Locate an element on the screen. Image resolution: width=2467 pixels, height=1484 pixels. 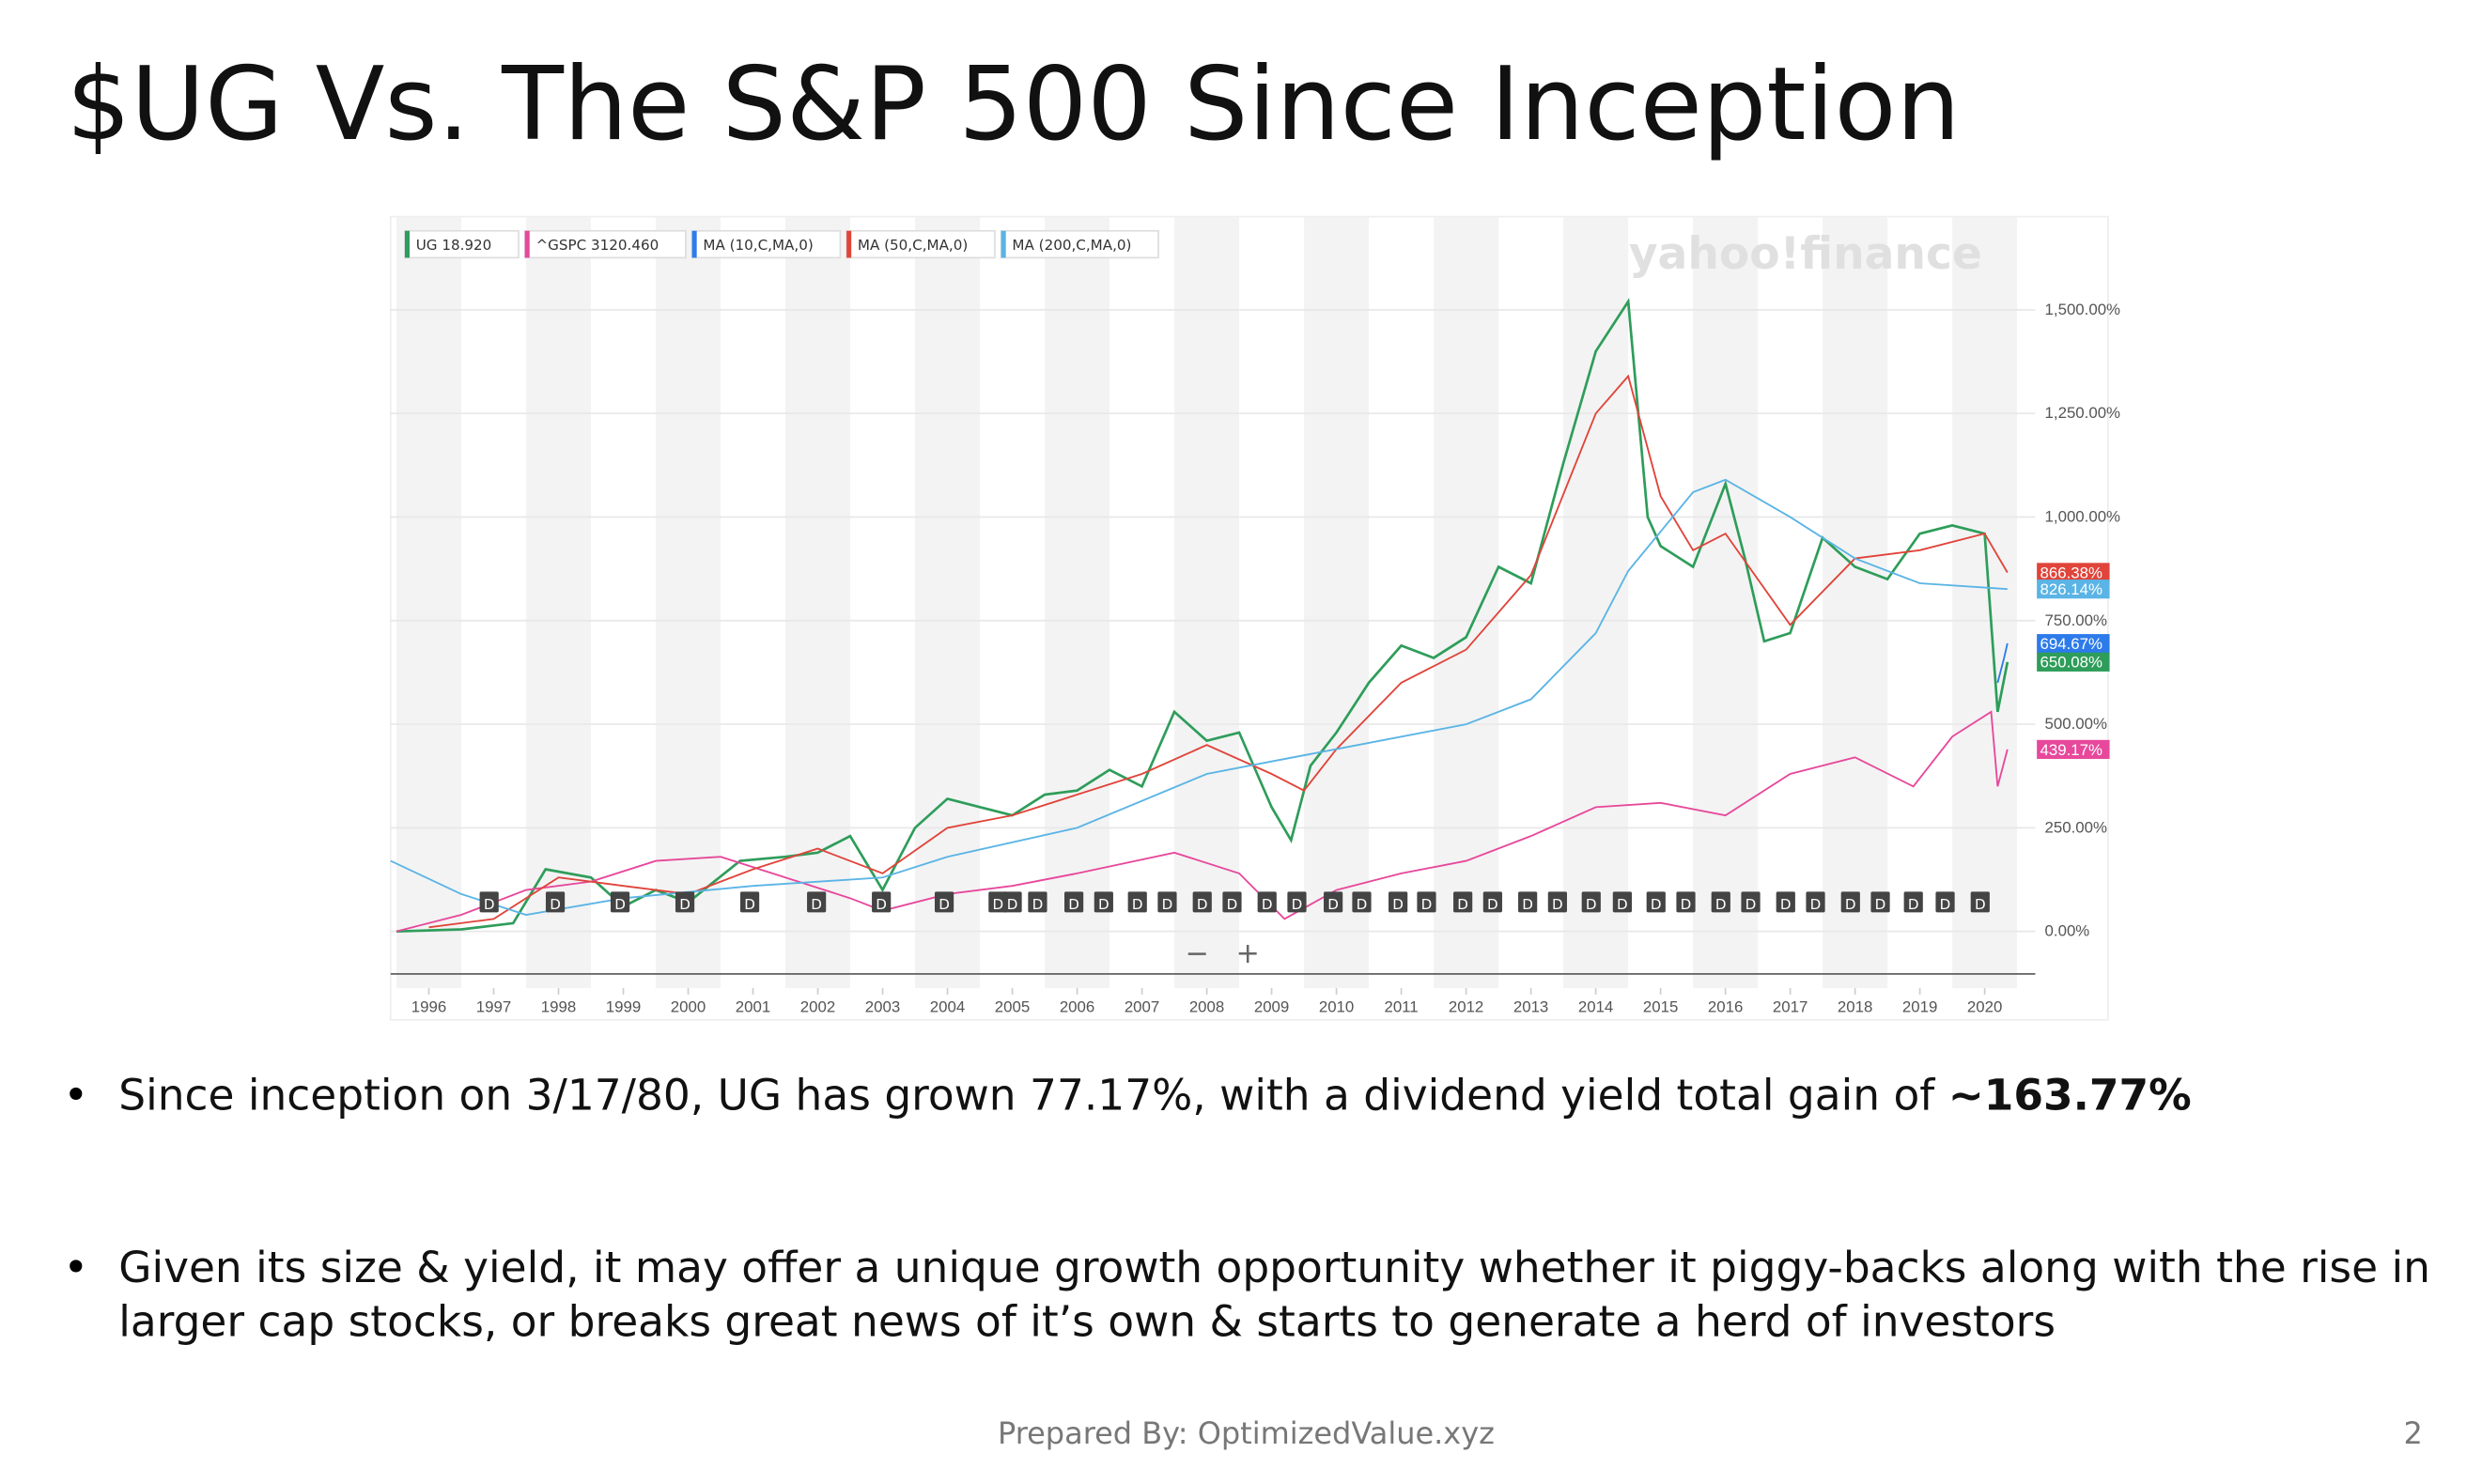
end-label: 866.38% is located at coordinates (2071, 573).